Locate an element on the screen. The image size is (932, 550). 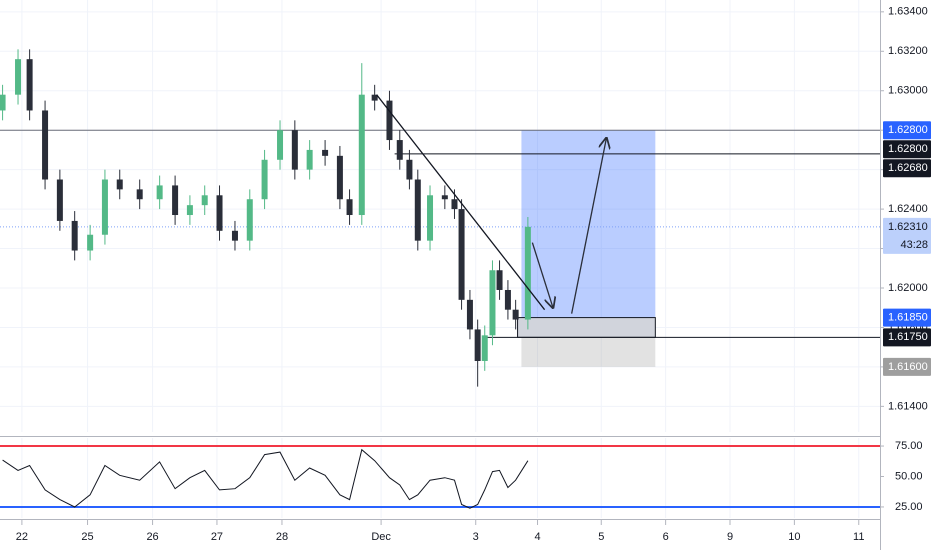
price-badge-label: 1.61850 is located at coordinates (908, 317).